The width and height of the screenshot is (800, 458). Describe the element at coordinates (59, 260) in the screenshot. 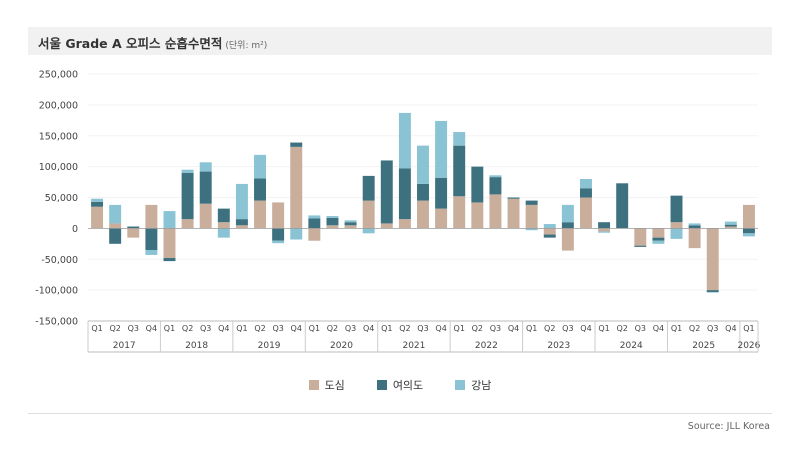

I see `y-tick-label: -50,000` at that location.